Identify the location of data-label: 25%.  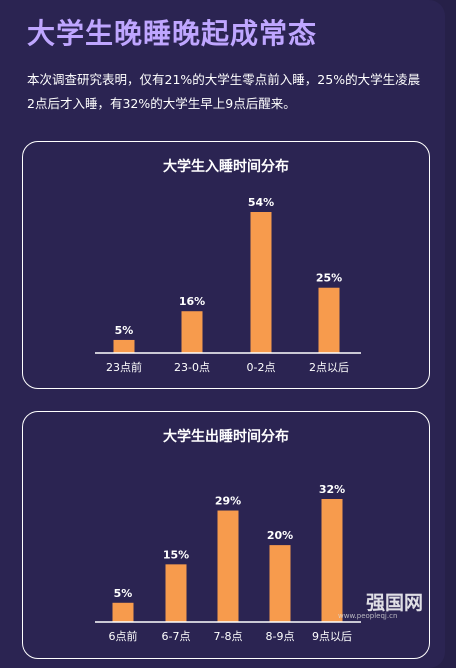
(329, 278).